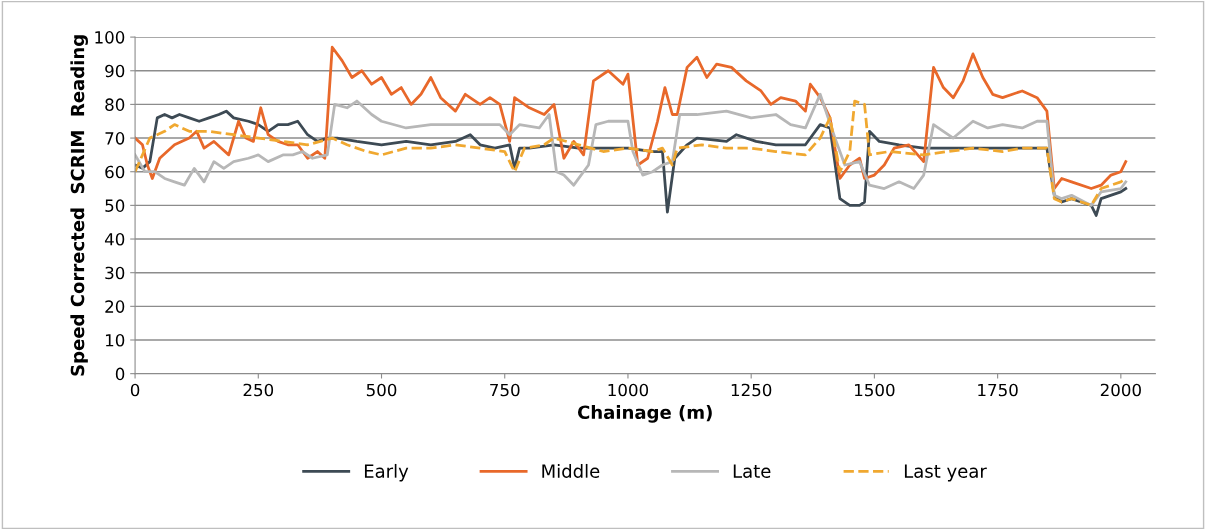 This screenshot has height=530, width=1206. What do you see at coordinates (571, 470) in the screenshot?
I see `legend-label: Middle` at bounding box center [571, 470].